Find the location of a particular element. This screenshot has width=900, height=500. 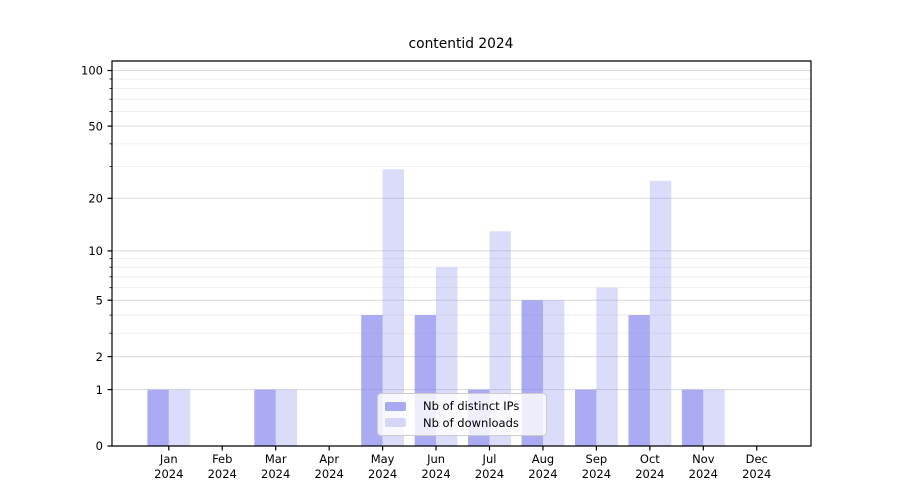

bar-downloads-mar is located at coordinates (286, 417).